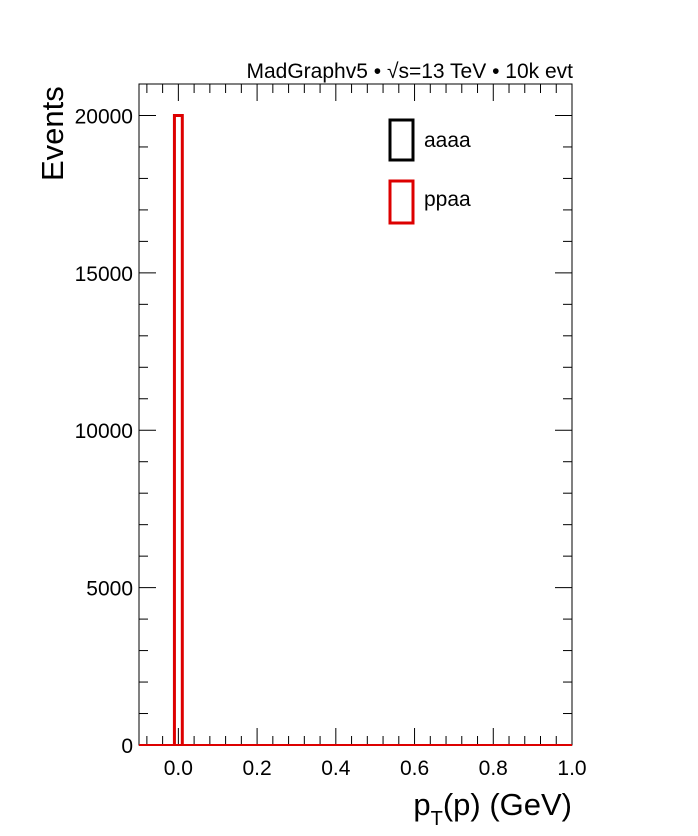 Image resolution: width=698 pixels, height=836 pixels. I want to click on y-tick-label: 15000, so click(104, 274).